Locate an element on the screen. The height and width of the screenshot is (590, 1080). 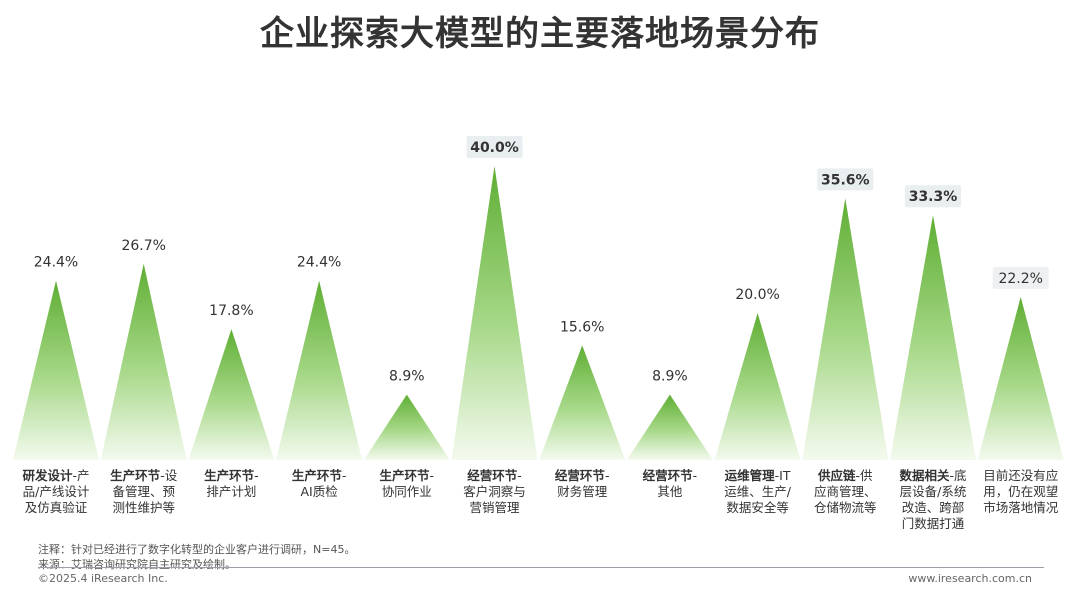
footer-divider is located at coordinates (541, 567).